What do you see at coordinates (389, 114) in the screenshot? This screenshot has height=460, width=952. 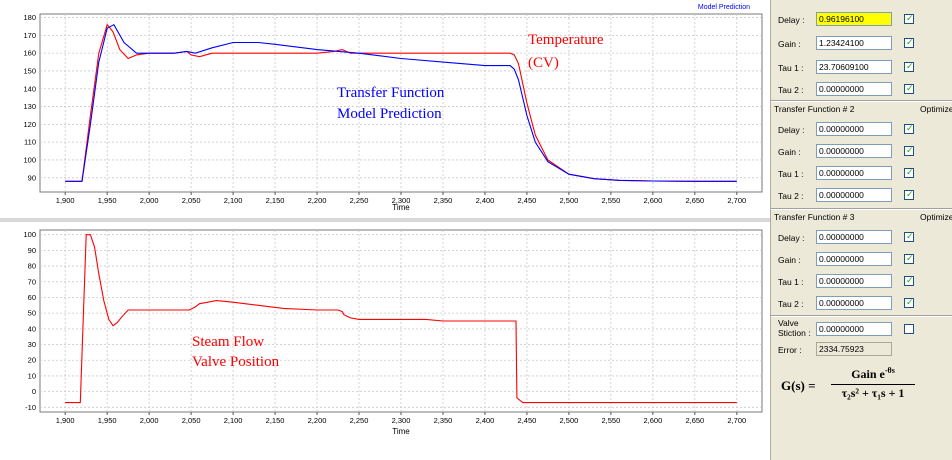 I see `chart-annotation: Model Prediction` at bounding box center [389, 114].